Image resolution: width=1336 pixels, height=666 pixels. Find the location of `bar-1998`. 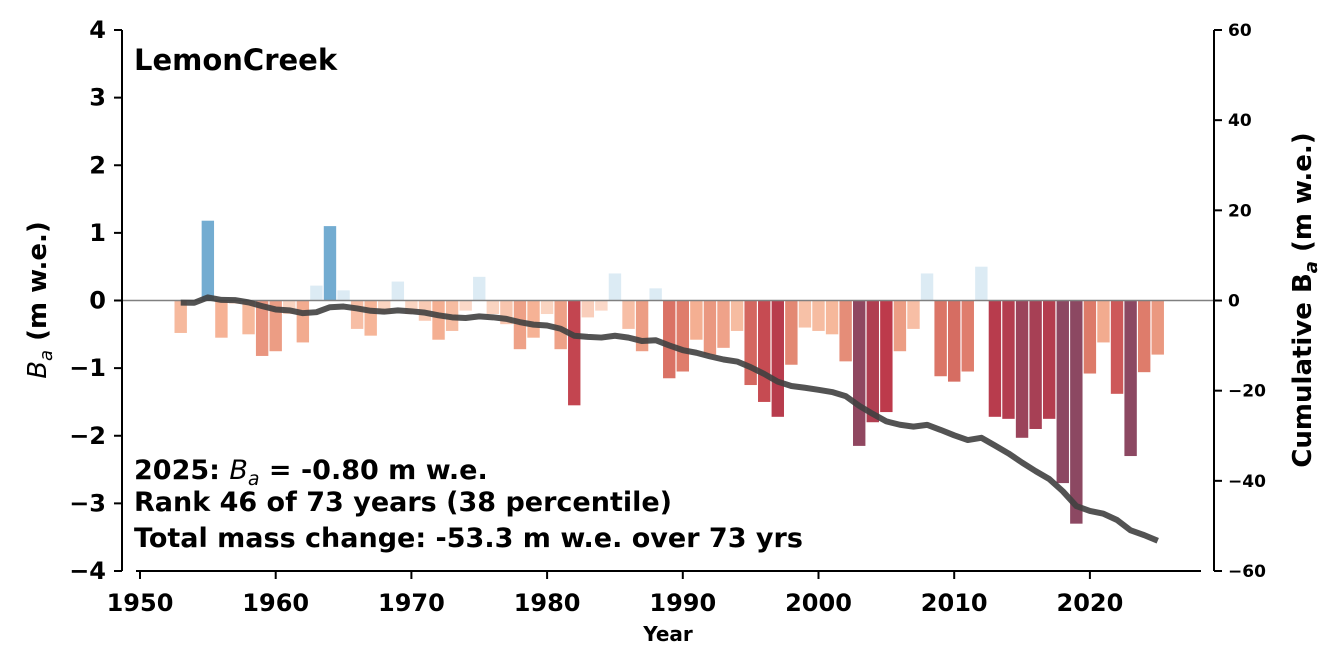

bar-1998 is located at coordinates (791, 332).